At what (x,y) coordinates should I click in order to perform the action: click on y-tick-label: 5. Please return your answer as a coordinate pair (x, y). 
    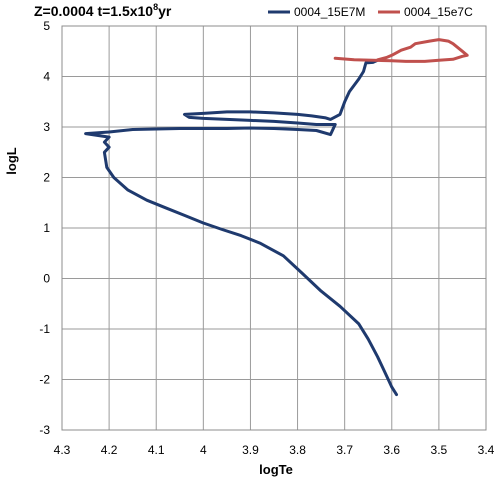
    Looking at the image, I should click on (46, 26).